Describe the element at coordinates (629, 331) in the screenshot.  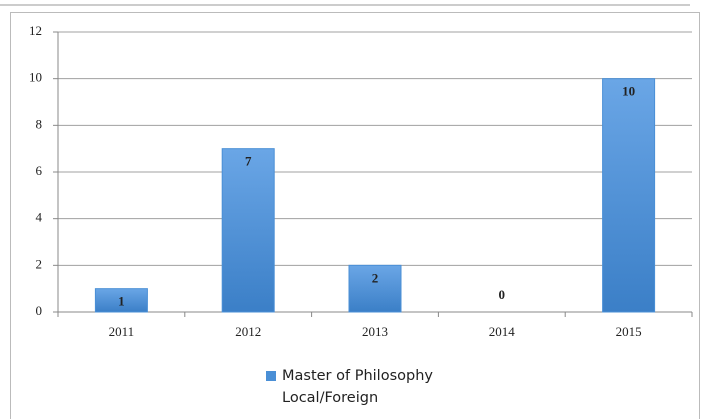
I see `x-tick-label: 2015` at that location.